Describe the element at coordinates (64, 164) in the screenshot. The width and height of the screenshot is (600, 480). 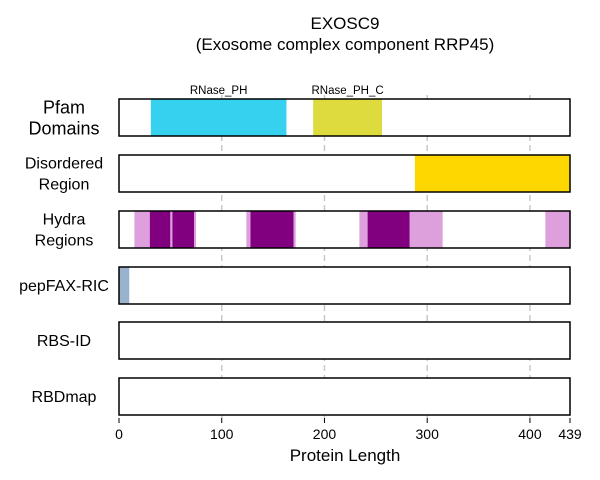
I see `track-label: Disordered` at that location.